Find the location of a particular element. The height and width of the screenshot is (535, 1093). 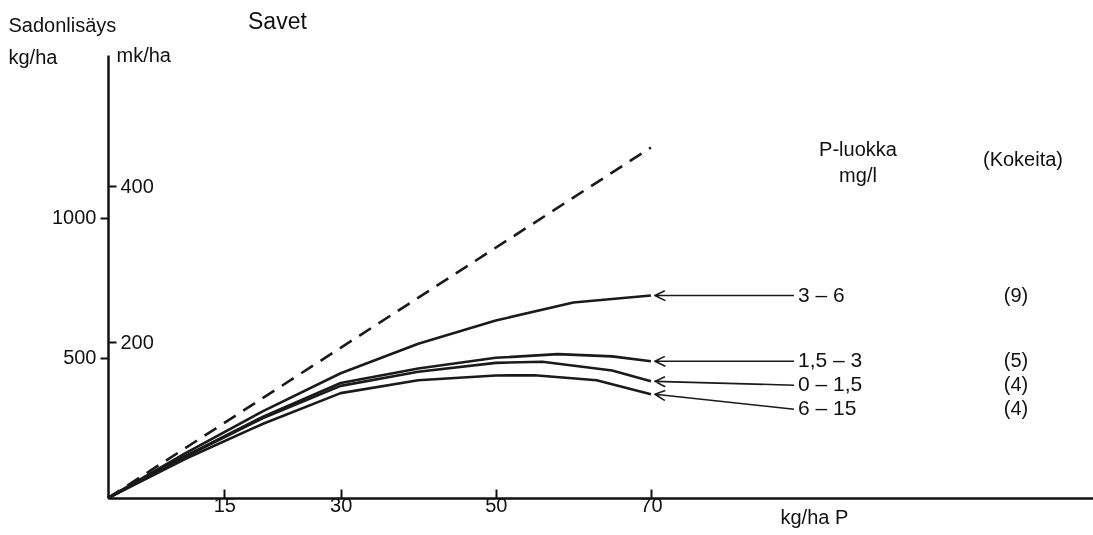

text: 6 – 15 is located at coordinates (827, 408).